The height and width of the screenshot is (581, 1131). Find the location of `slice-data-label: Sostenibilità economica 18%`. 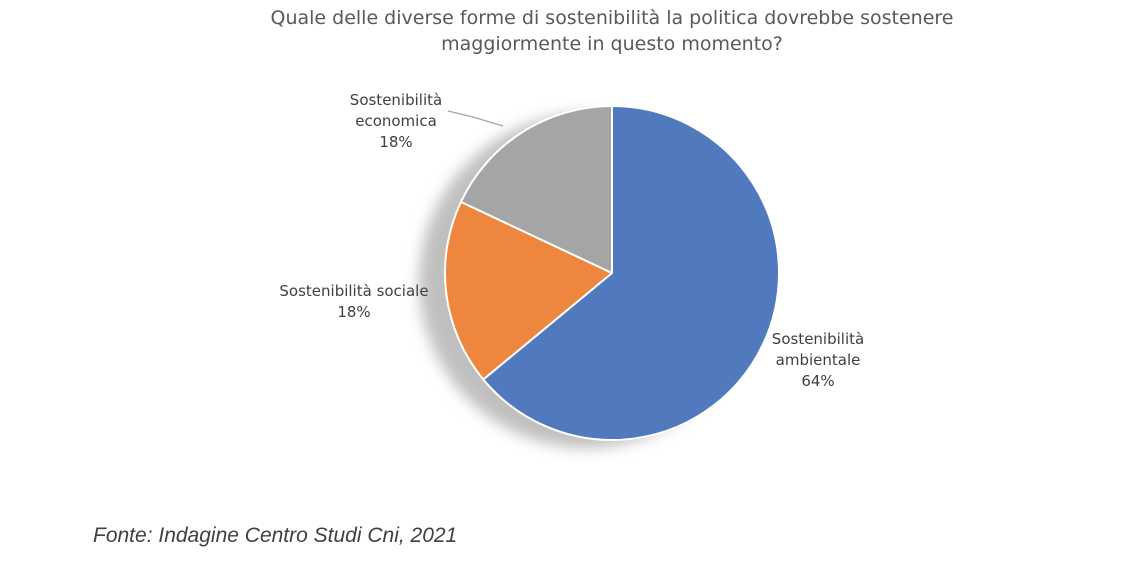

slice-data-label: Sostenibilità economica 18% is located at coordinates (396, 121).